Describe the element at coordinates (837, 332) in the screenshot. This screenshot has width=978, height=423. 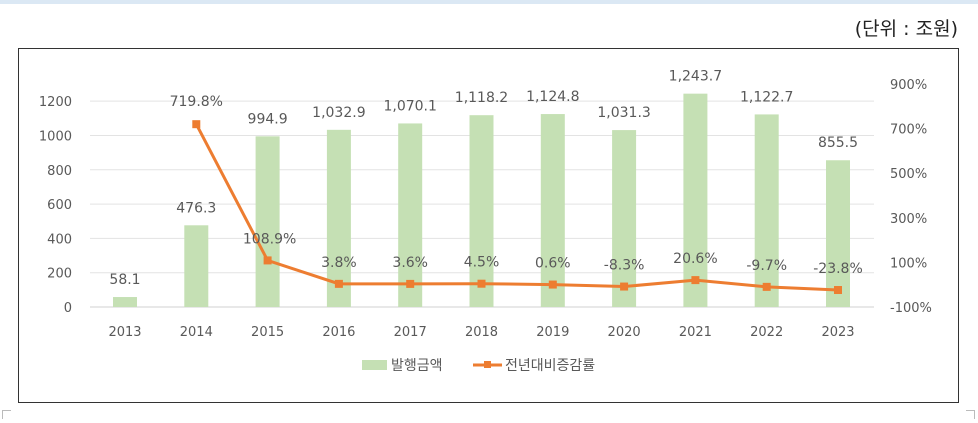
I see `x-tick-label: 2023` at that location.